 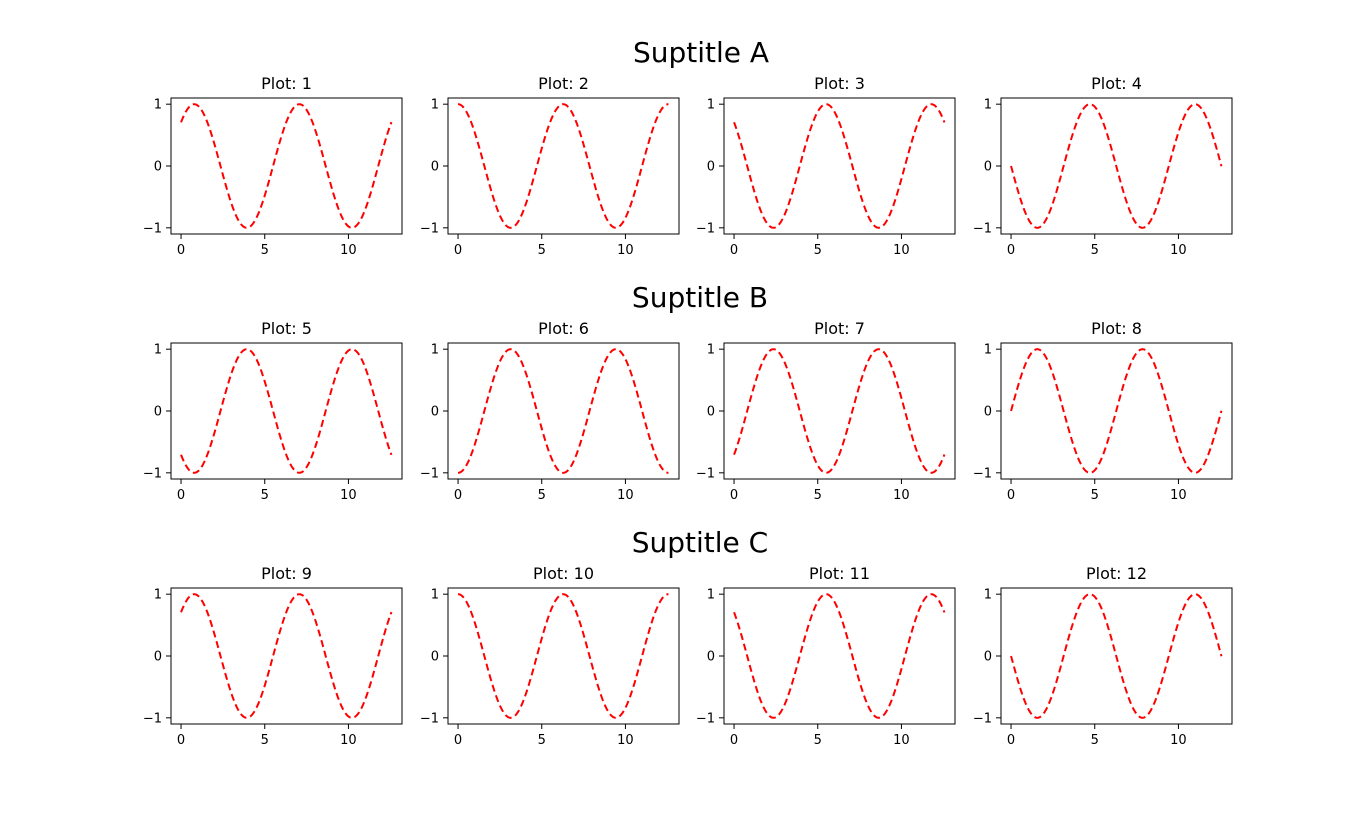 I want to click on subplot-5: Plot: 5 0 5 10 −1 0 1, so click(x=273, y=411).